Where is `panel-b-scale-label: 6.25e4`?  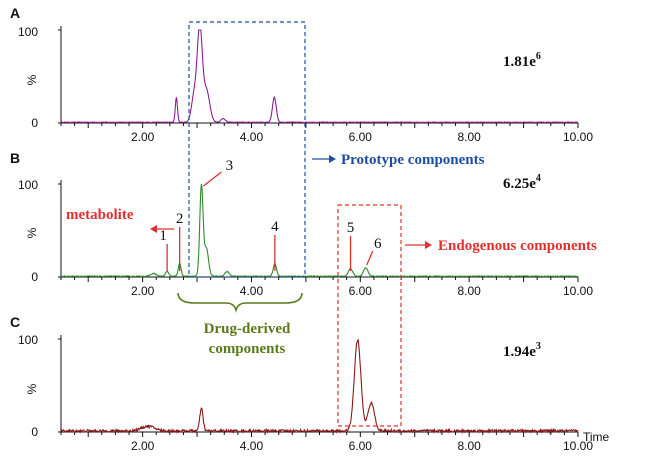
panel-b-scale-label: 6.25e4 is located at coordinates (522, 182).